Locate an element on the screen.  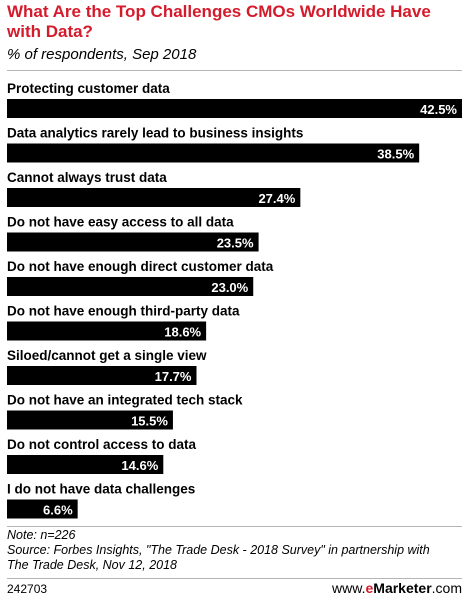
category-label-do-not-have-enough-direct-customer-data: Do not have enough direct customer data is located at coordinates (140, 266).